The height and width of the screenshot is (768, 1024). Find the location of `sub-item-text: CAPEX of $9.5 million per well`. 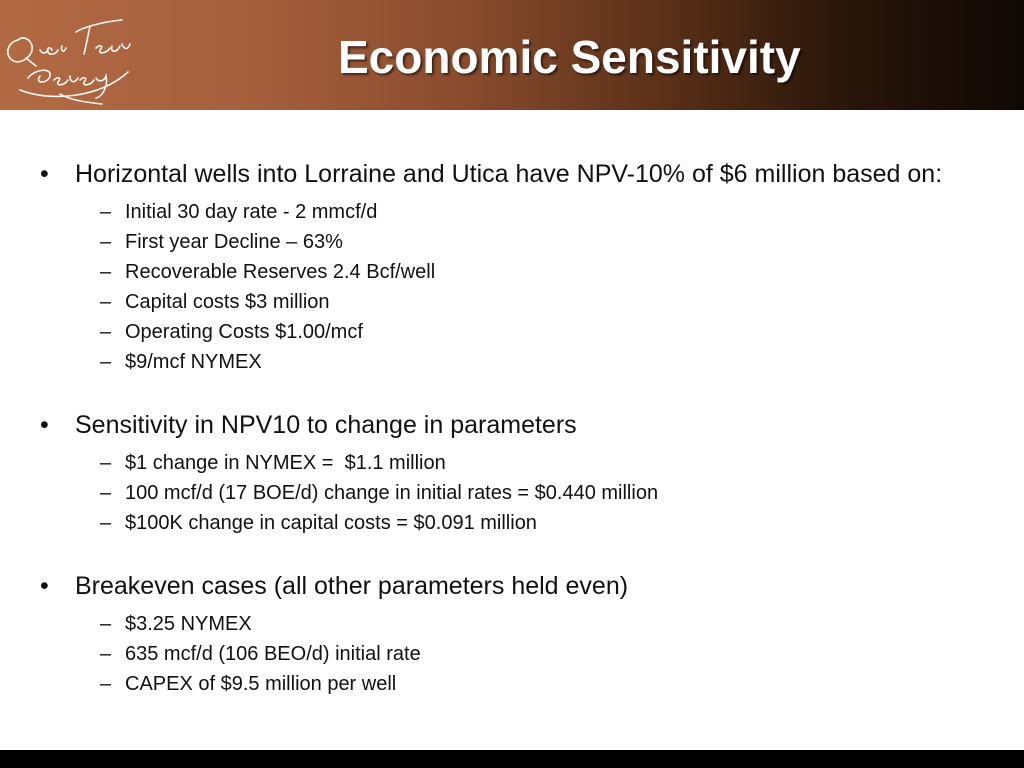

sub-item-text: CAPEX of $9.5 million per well is located at coordinates (261, 684).